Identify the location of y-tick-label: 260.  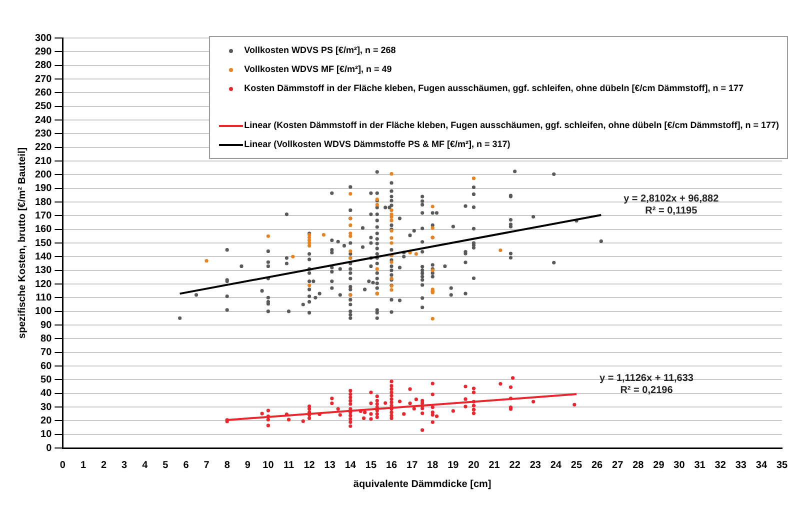
(43, 92).